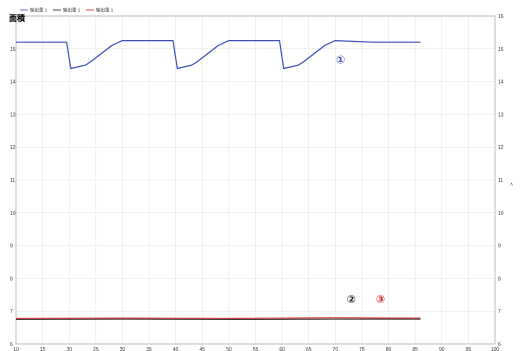 Image resolution: width=522 pixels, height=351 pixels. What do you see at coordinates (511, 185) in the screenshot?
I see `stray-mark: ˄` at bounding box center [511, 185].